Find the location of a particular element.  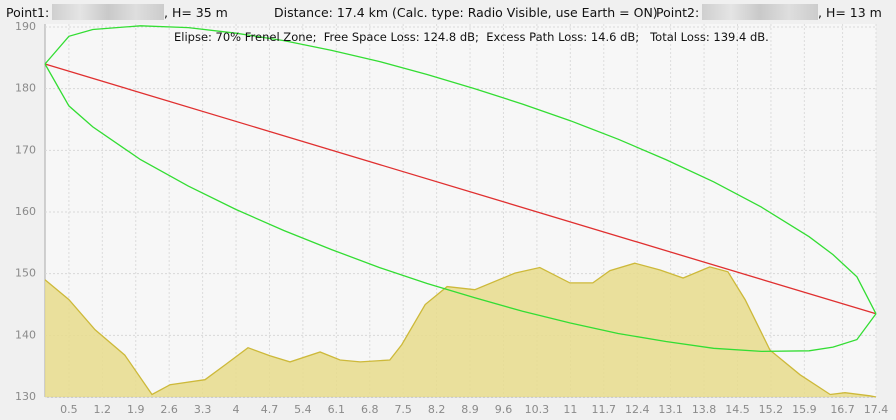

x-tick-label: 4.7 is located at coordinates (270, 409).